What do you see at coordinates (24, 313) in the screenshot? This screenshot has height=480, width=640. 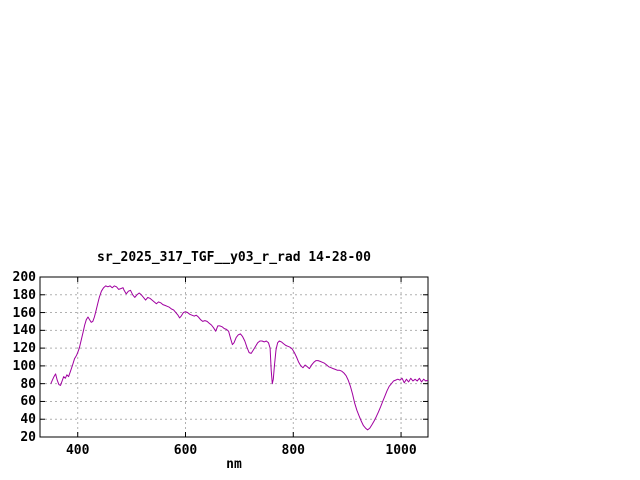 I see `y-tick-label: 160` at bounding box center [24, 313].